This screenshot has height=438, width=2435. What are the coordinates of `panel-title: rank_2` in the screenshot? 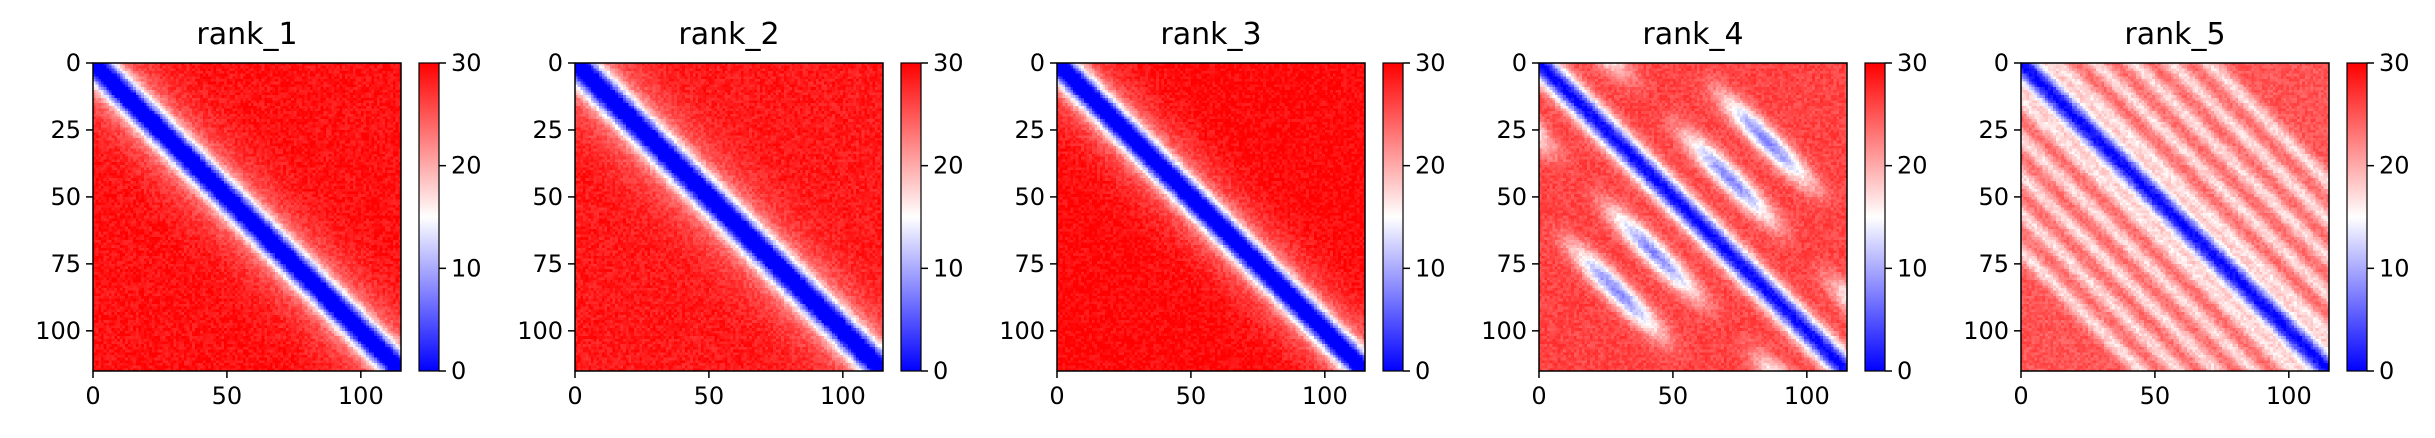 It's located at (728, 34).